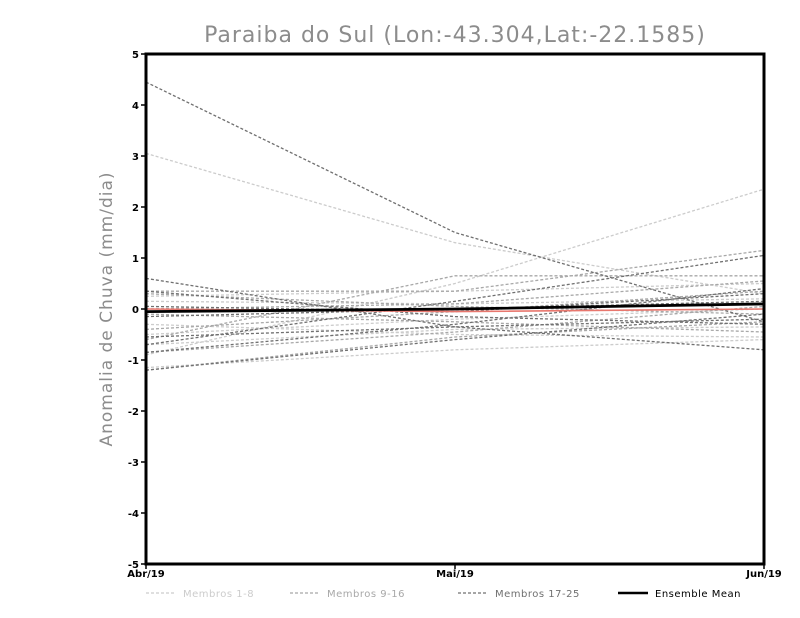 This screenshot has height=618, width=800. What do you see at coordinates (133, 412) in the screenshot?
I see `y-tick-label: -2` at bounding box center [133, 412].